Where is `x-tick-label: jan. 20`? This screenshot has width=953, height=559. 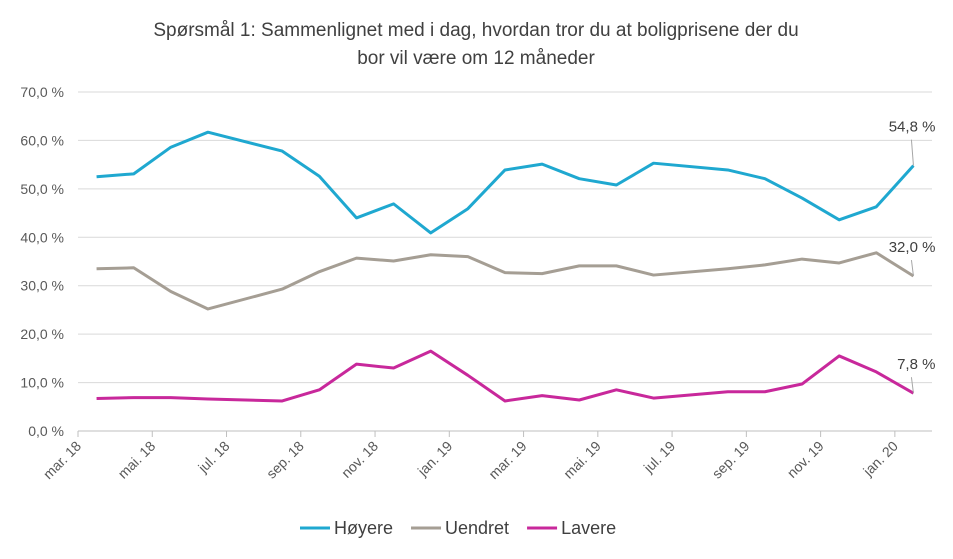 x-tick-label: jan. 20 is located at coordinates (880, 459).